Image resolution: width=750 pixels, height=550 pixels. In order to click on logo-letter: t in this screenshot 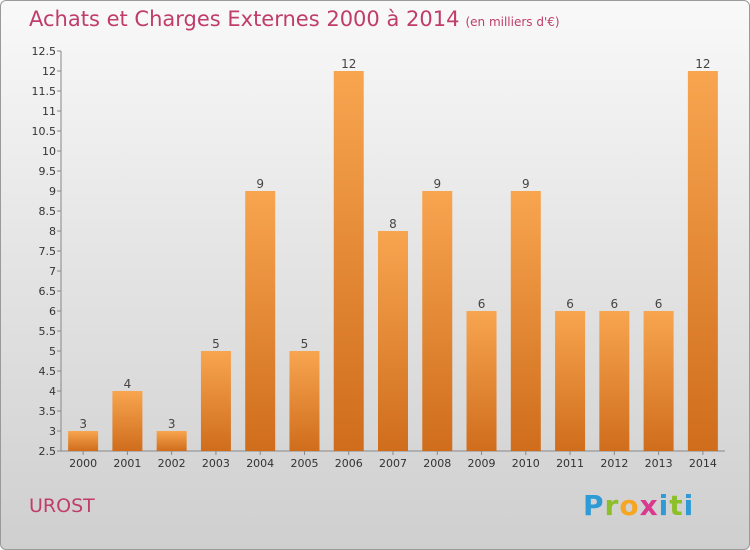, I will do `click(676, 505)`.